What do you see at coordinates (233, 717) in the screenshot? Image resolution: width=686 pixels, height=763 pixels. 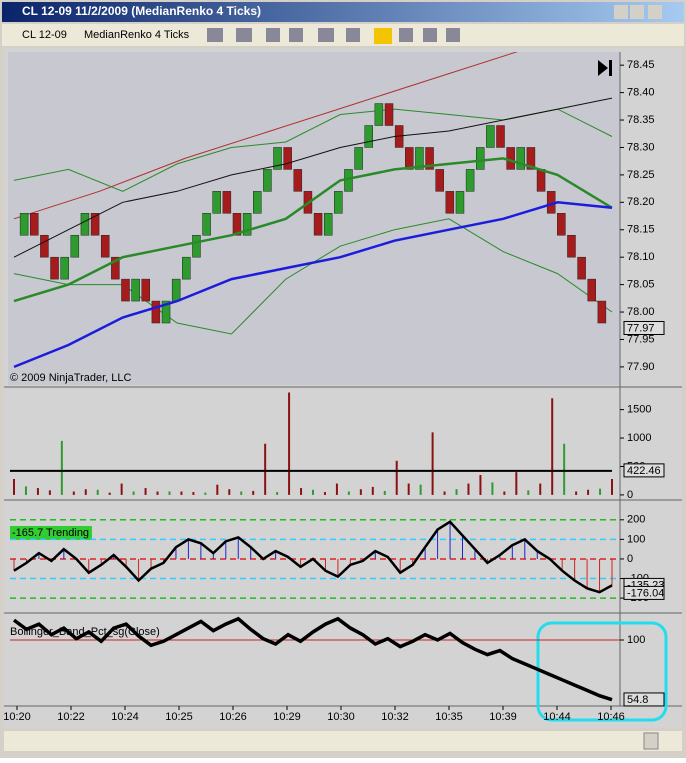 I see `x-tick-label: 10:26` at bounding box center [233, 717].